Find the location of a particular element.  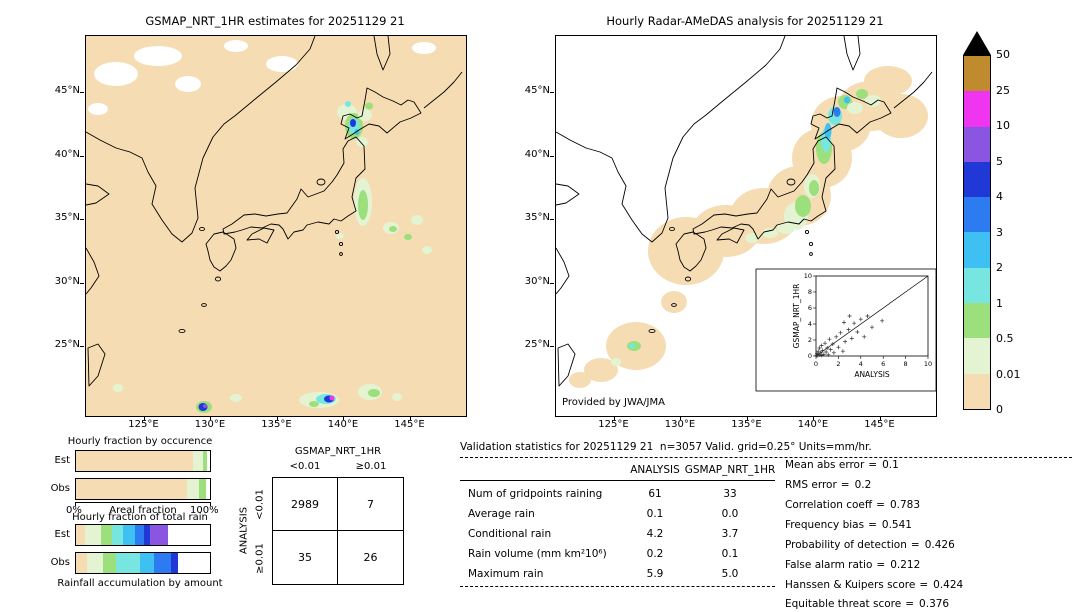

colorbar-label: 0.01 is located at coordinates (1008, 374).